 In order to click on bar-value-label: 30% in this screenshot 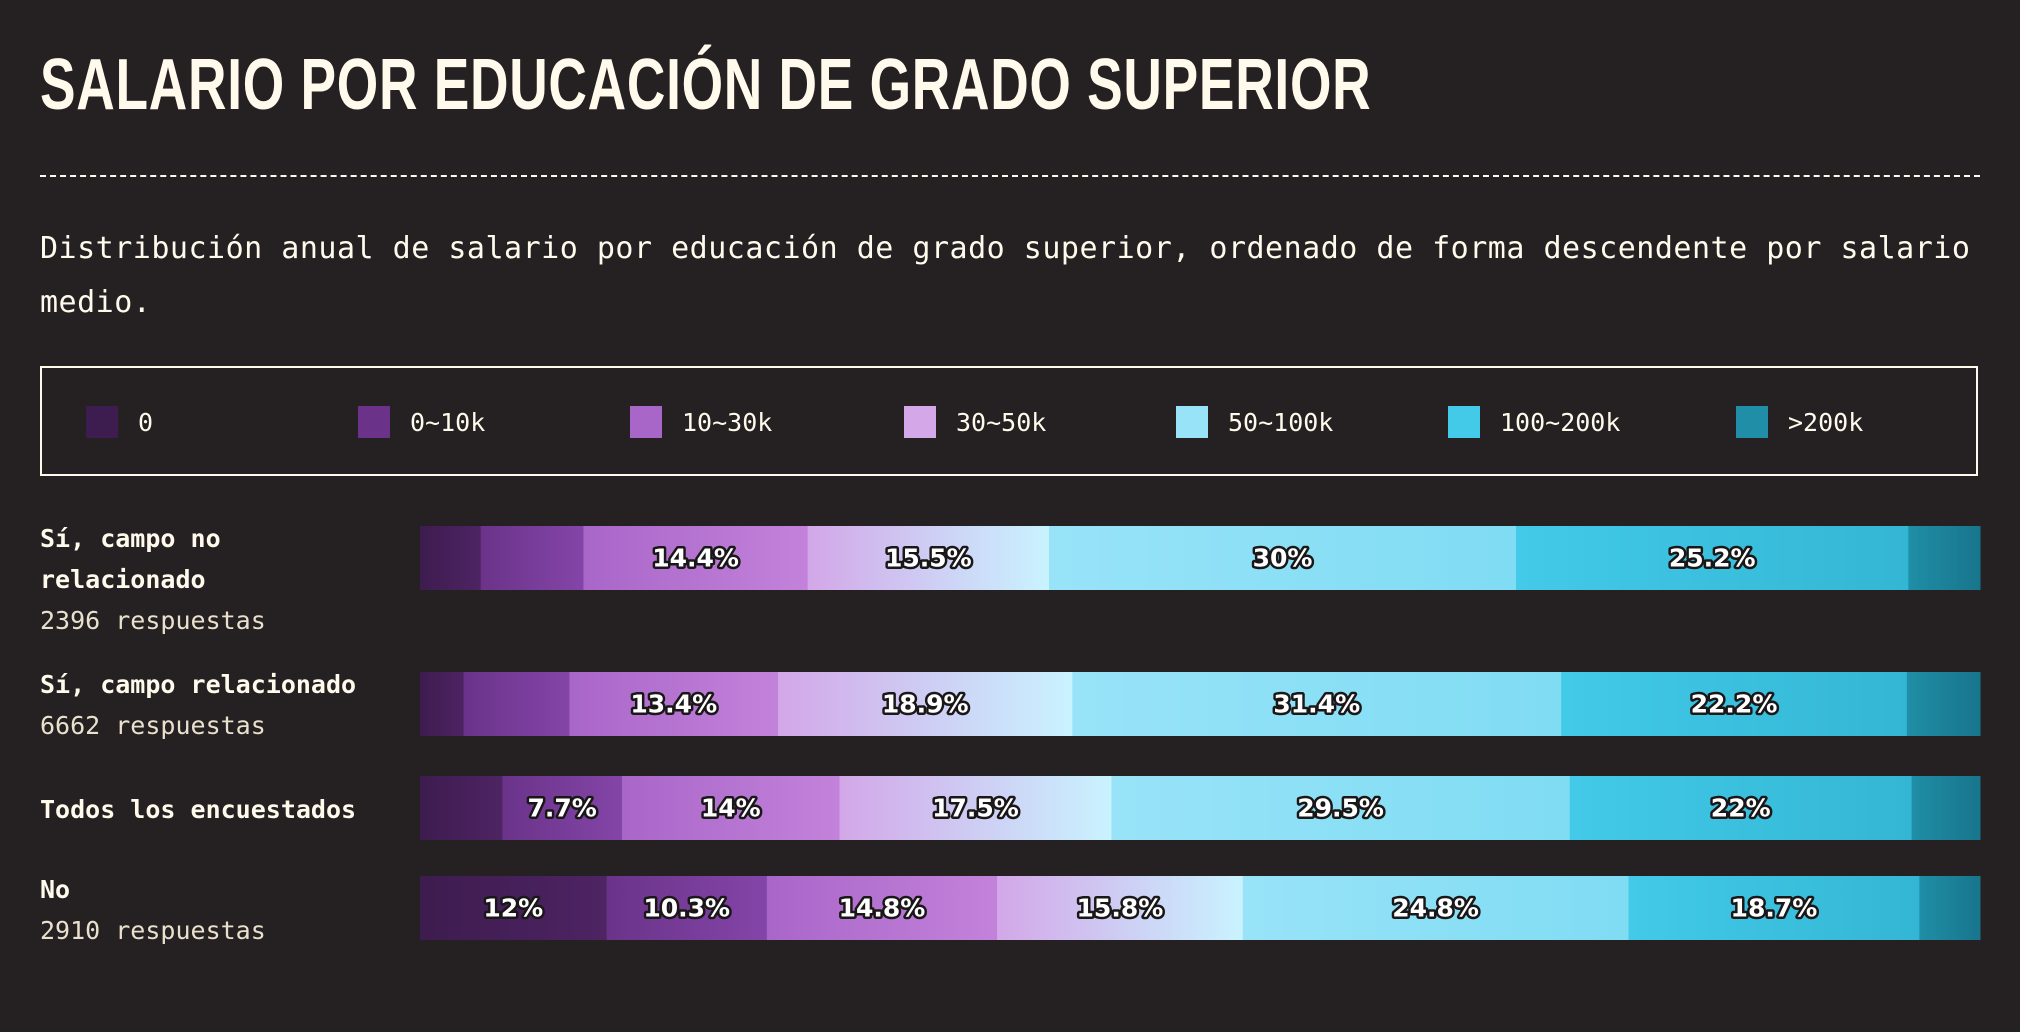, I will do `click(1283, 558)`.